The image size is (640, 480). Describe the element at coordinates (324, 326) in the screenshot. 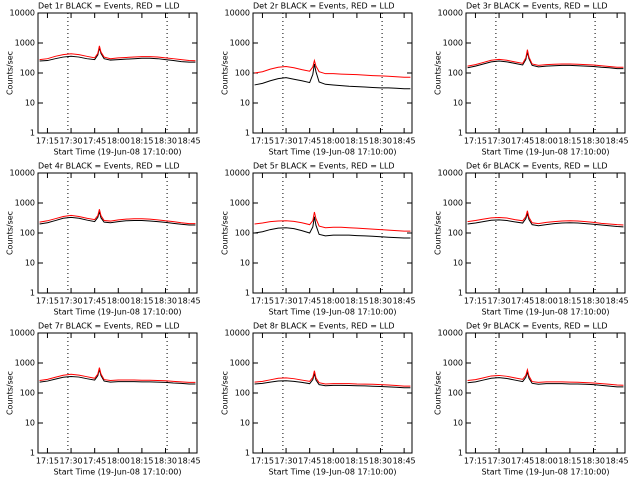

I see `panel-title: Det 8r BLACK = Events, RED = LLD` at that location.